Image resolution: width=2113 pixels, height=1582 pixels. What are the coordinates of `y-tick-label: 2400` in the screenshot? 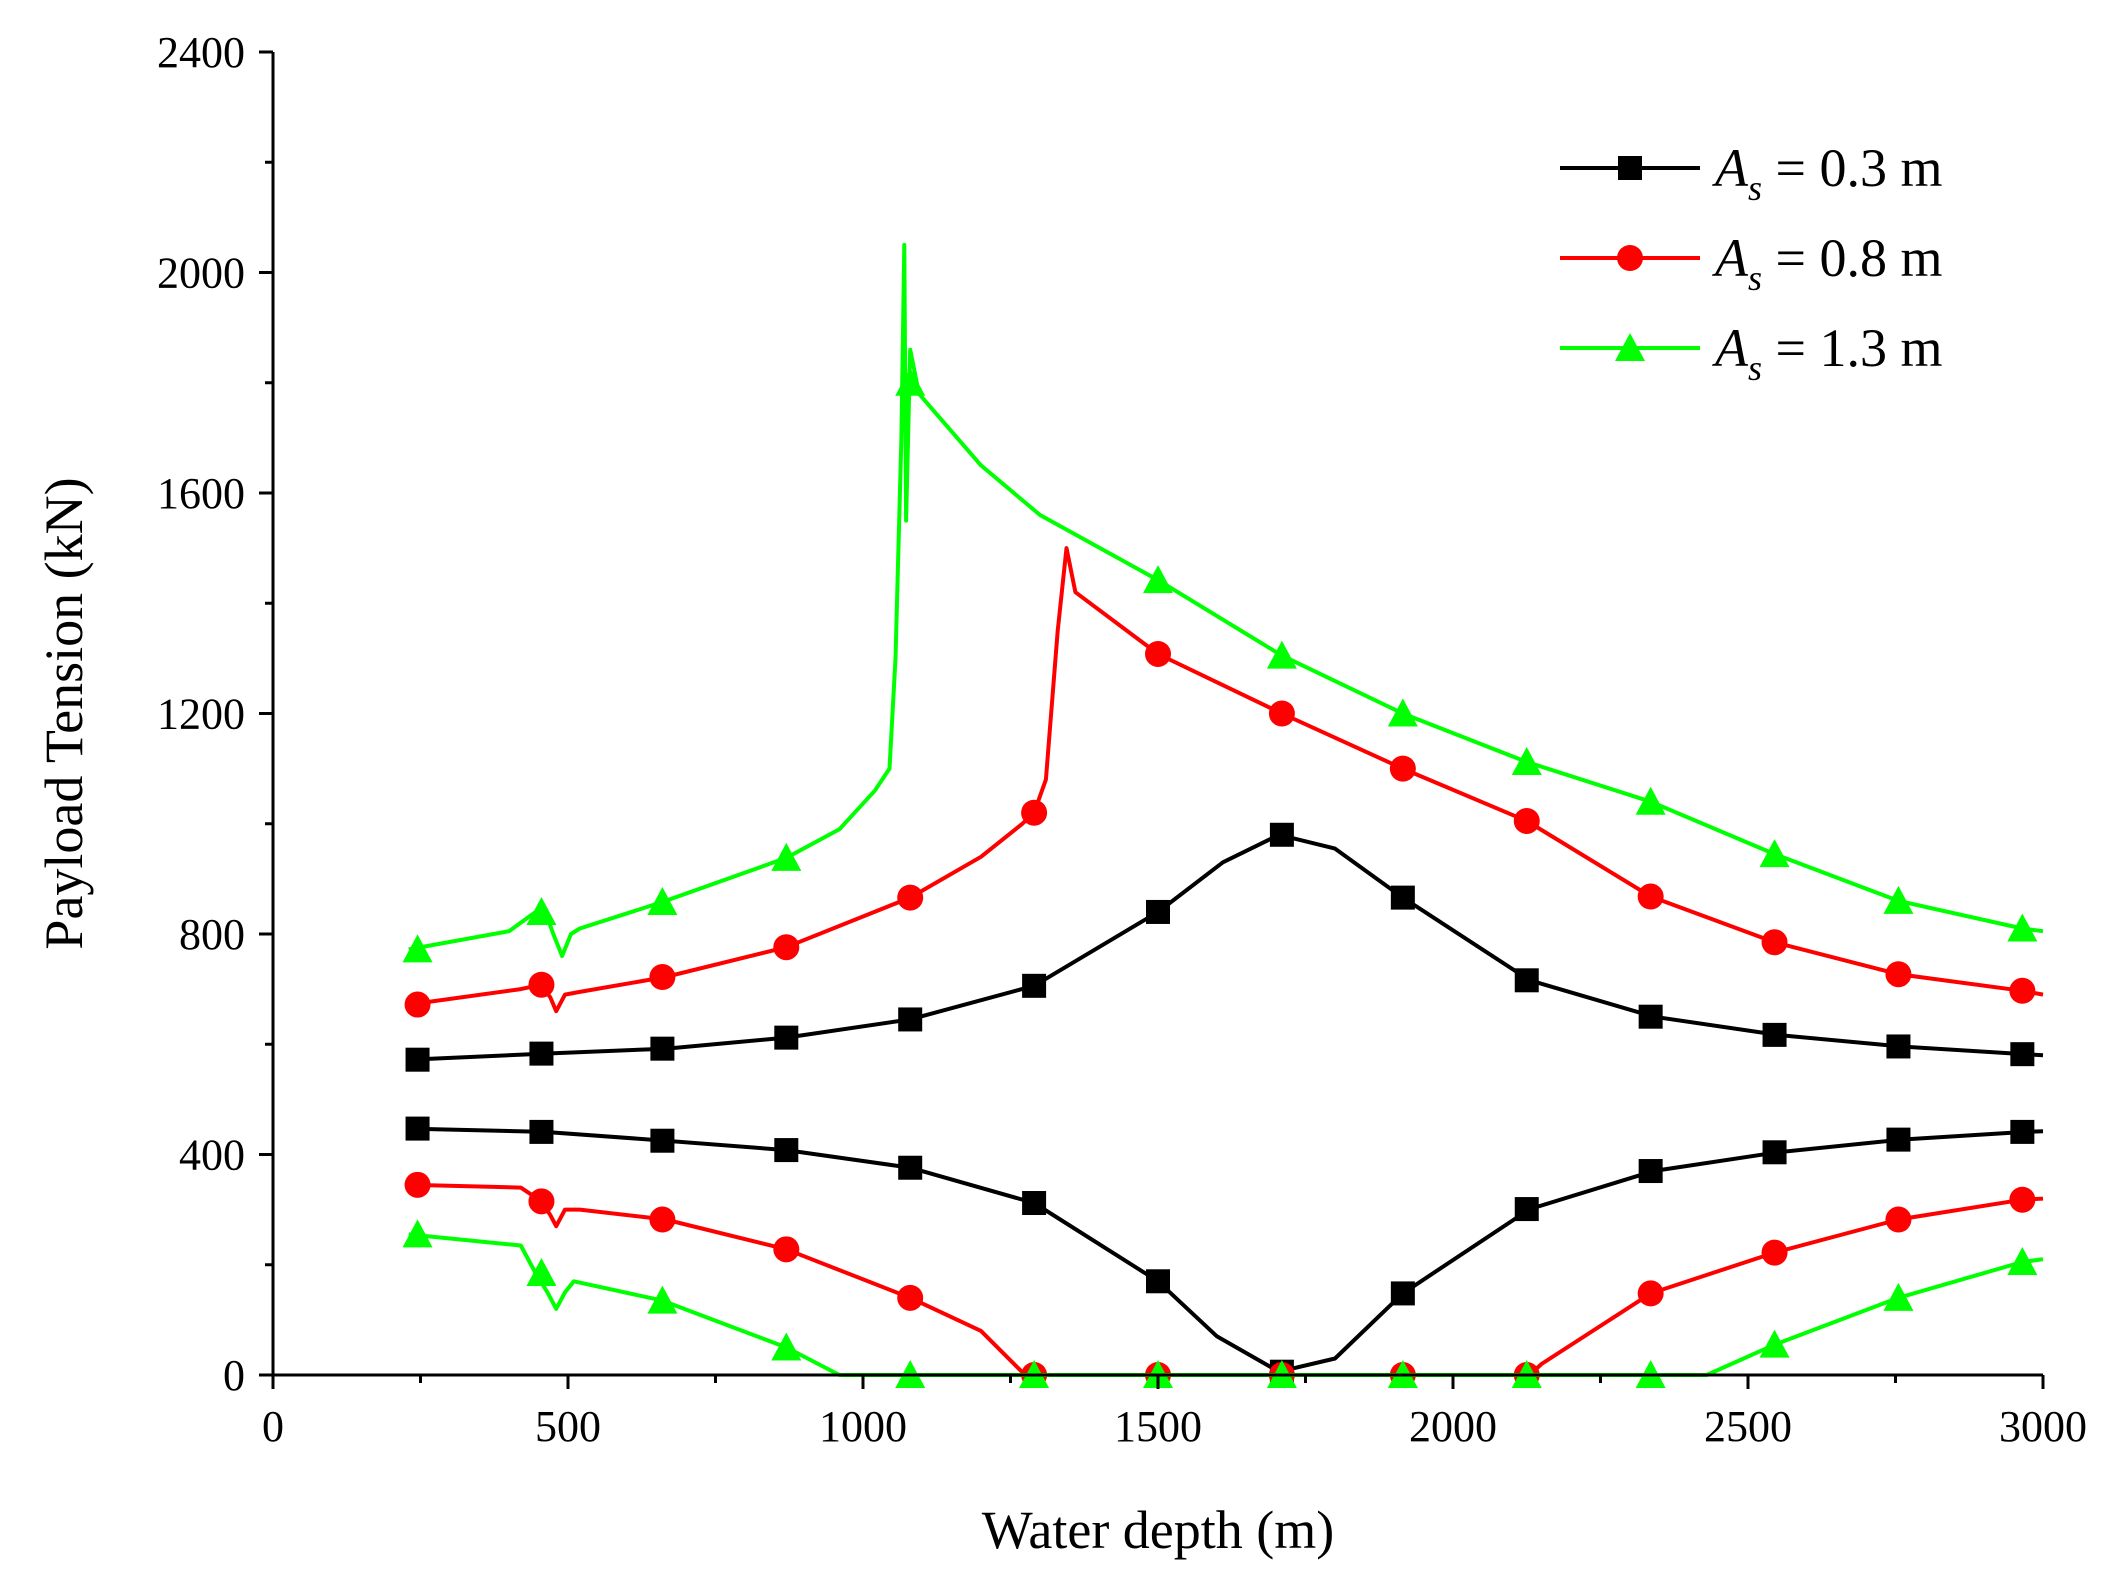 It's located at (201, 52).